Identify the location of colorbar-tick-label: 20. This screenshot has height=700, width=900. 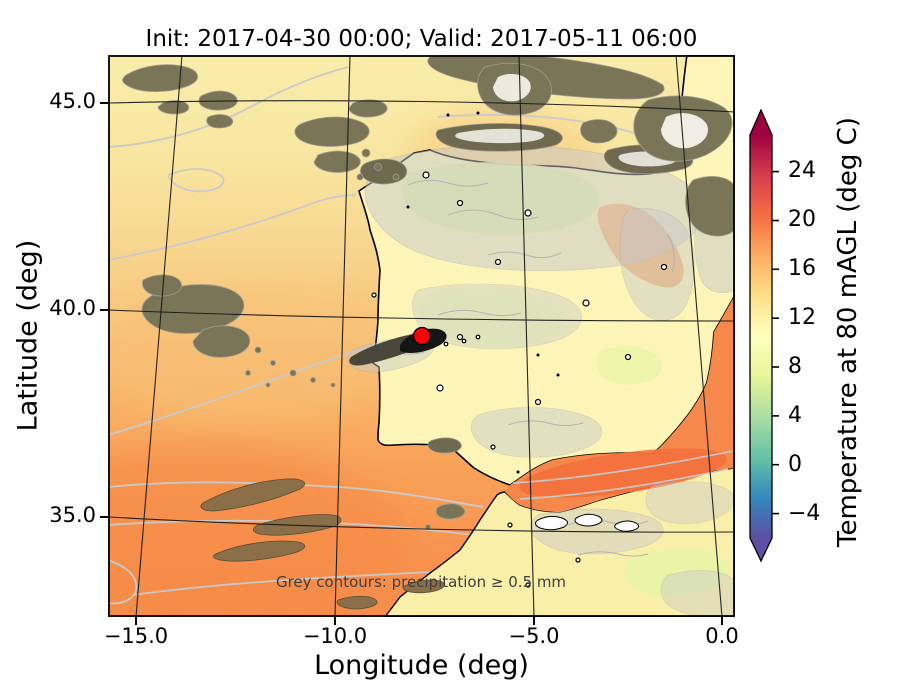
(802, 219).